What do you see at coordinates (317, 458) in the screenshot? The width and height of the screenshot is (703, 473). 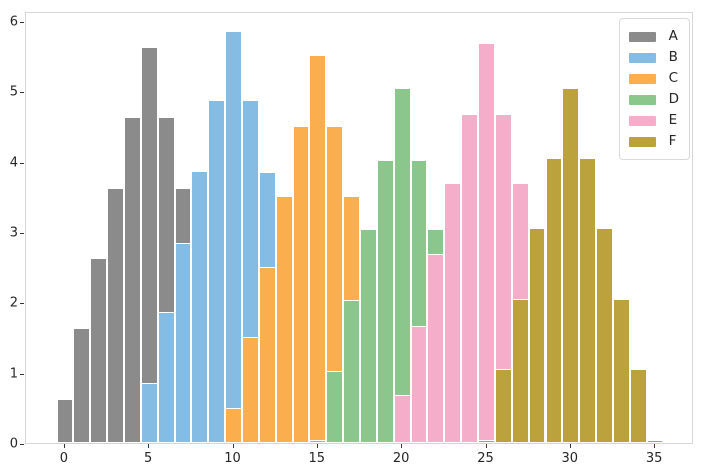 I see `x-tick-label: 15` at bounding box center [317, 458].